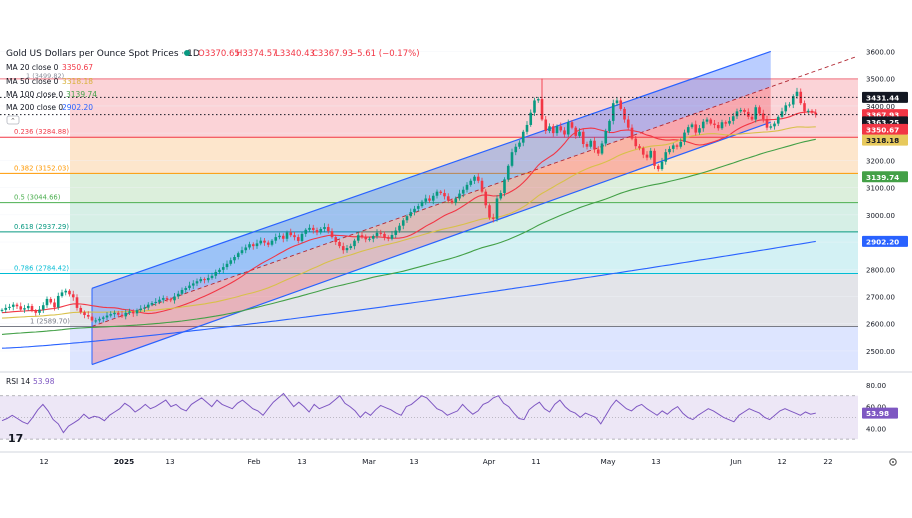 This screenshot has height=518, width=912. Describe the element at coordinates (34, 107) in the screenshot. I see `legend-ma200-label: MA 200 close 0` at that location.